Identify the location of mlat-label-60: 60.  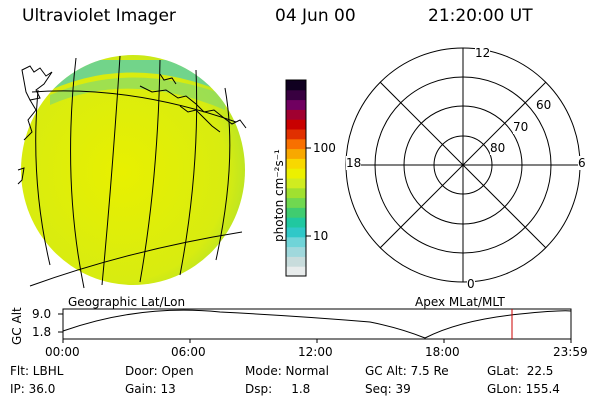
(544, 105).